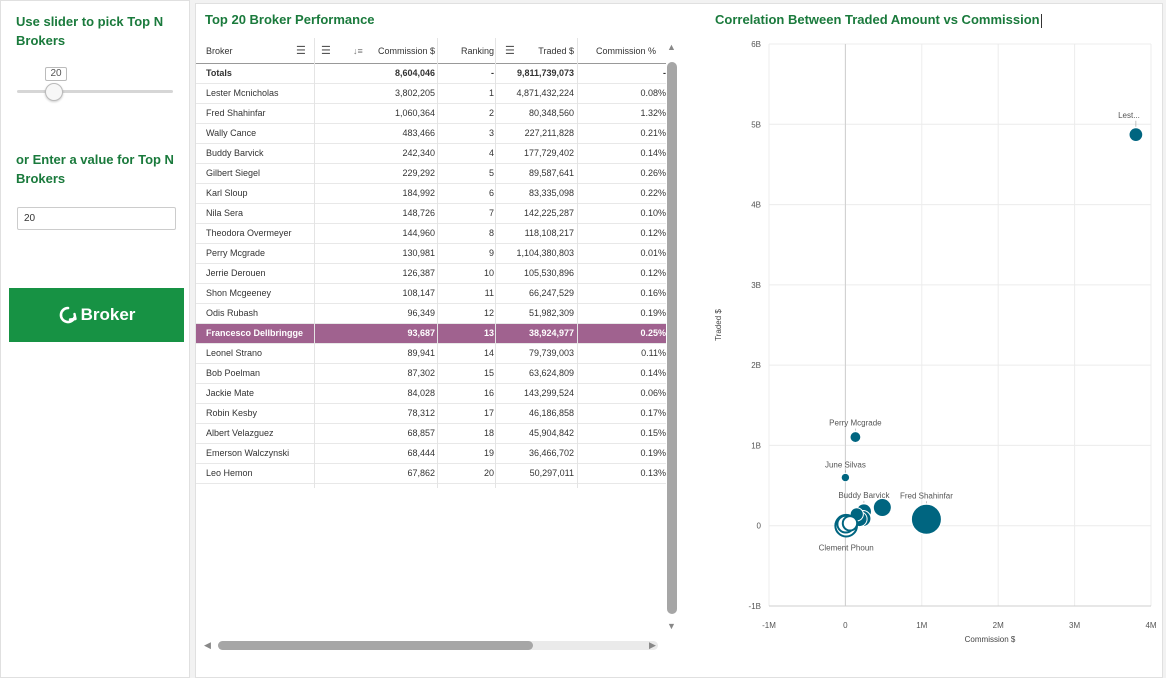 This screenshot has width=1166, height=678. What do you see at coordinates (756, 285) in the screenshot?
I see `y-tick-label: 3B` at bounding box center [756, 285].